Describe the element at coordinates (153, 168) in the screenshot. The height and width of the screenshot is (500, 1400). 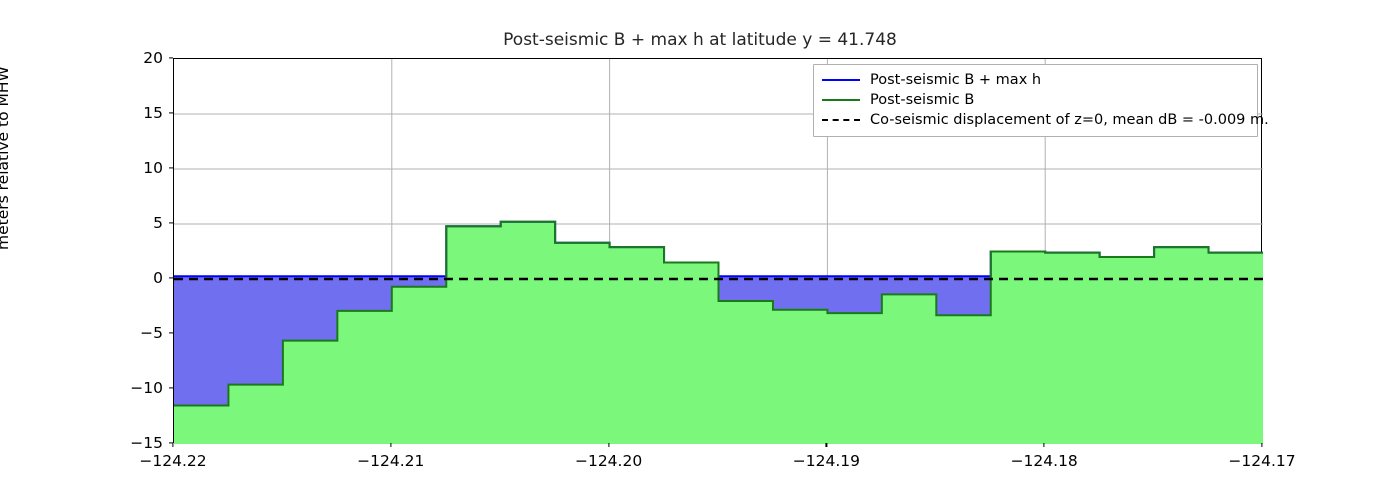
I see `y-tick-label: 10` at that location.